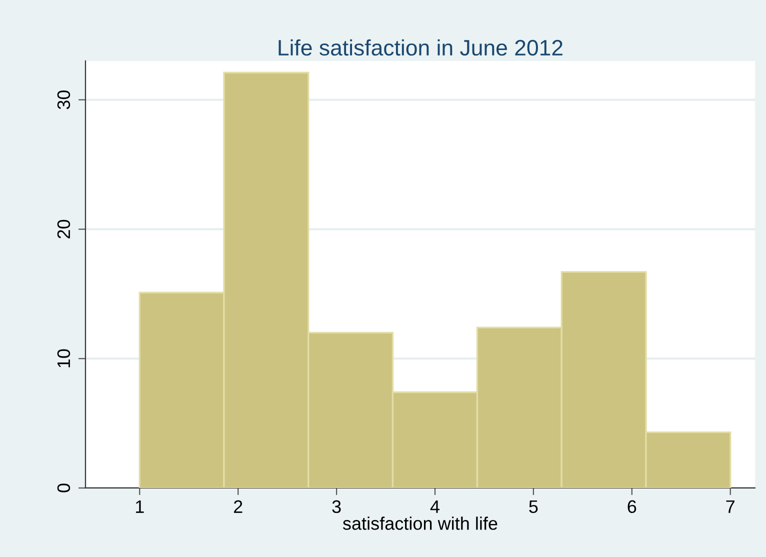 The height and width of the screenshot is (557, 766). Describe the element at coordinates (63, 100) in the screenshot. I see `y-tick-label: 30` at that location.